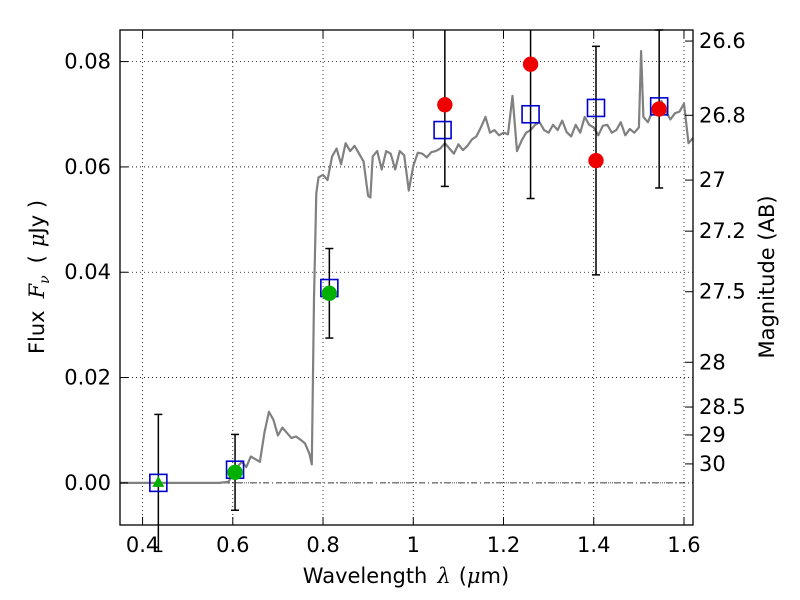 Image resolution: width=800 pixels, height=600 pixels. Describe the element at coordinates (39, 277) in the screenshot. I see `y-axis-title: FluxFν(μJy )` at that location.